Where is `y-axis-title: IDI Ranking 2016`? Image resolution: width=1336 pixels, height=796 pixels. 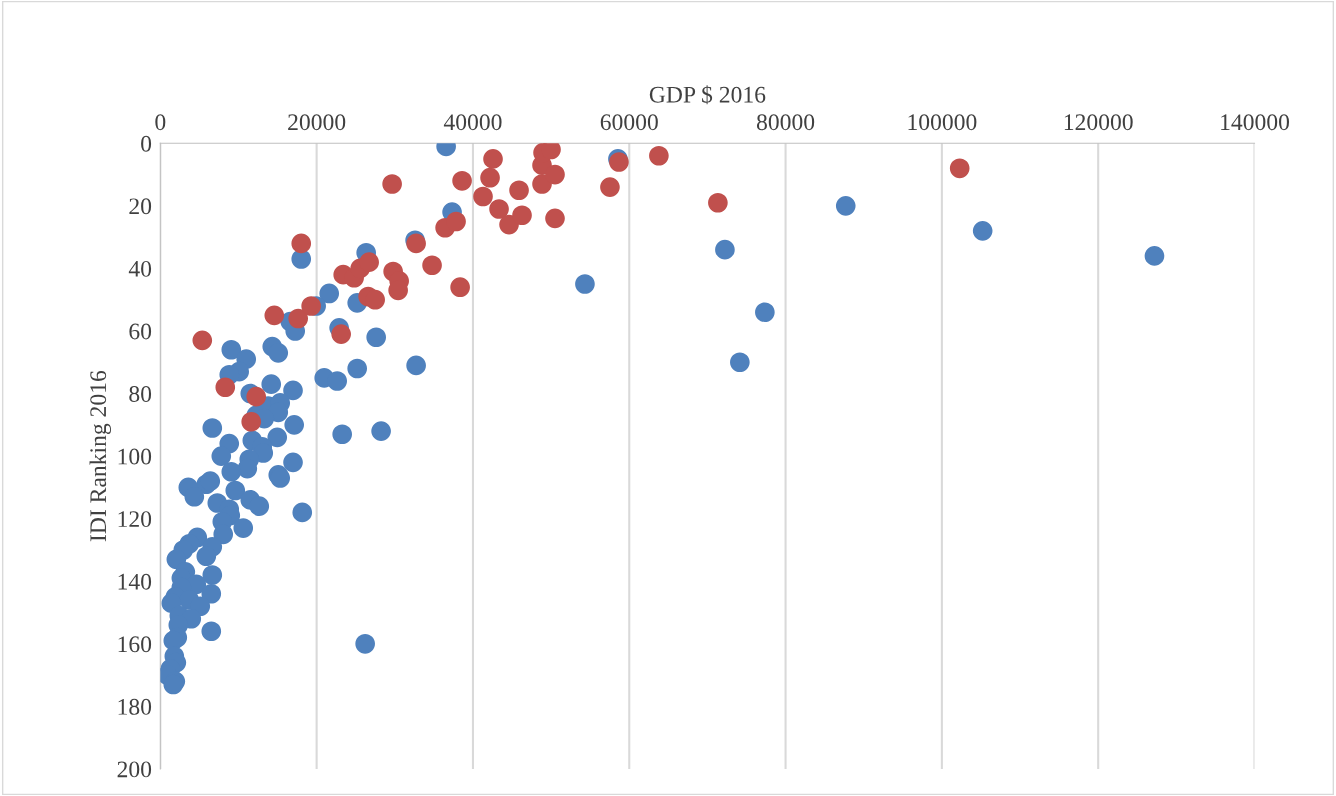
y-axis-title: IDI Ranking 2016 is located at coordinates (100, 456).